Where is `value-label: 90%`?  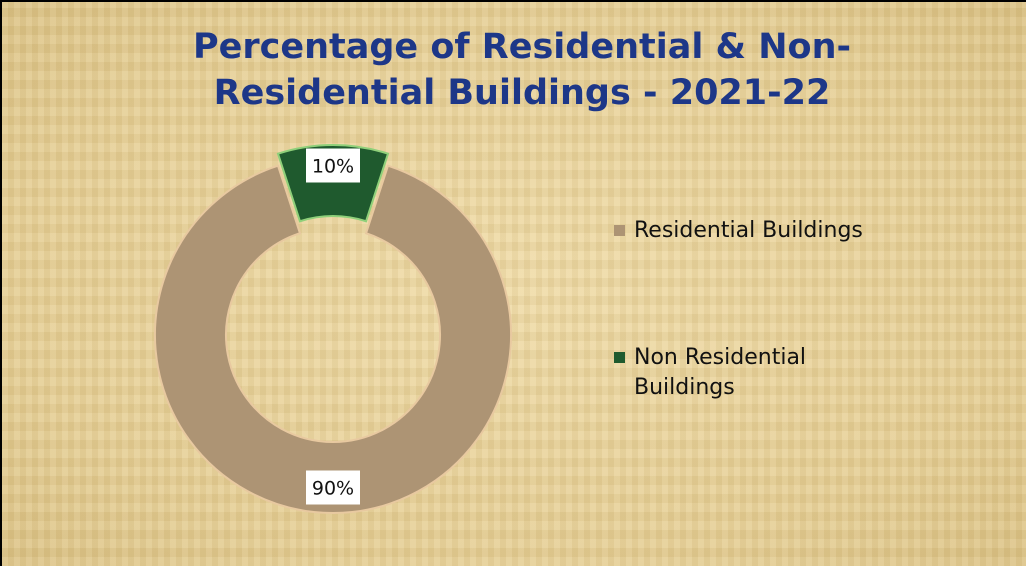
value-label: 90% is located at coordinates (333, 489).